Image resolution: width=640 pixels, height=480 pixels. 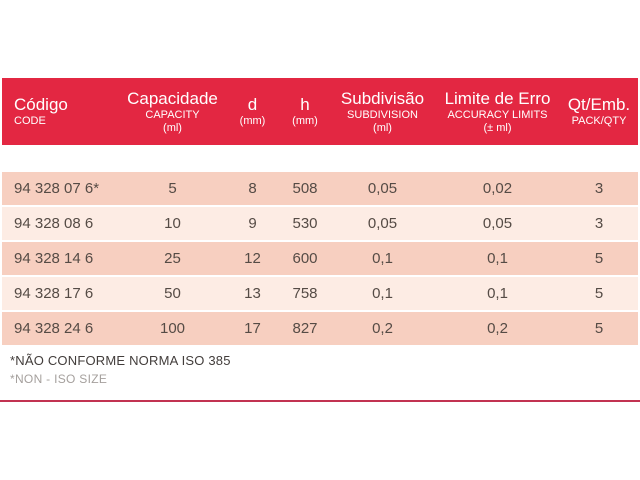 I want to click on cell-accuracy: 0,02, so click(x=497, y=188).